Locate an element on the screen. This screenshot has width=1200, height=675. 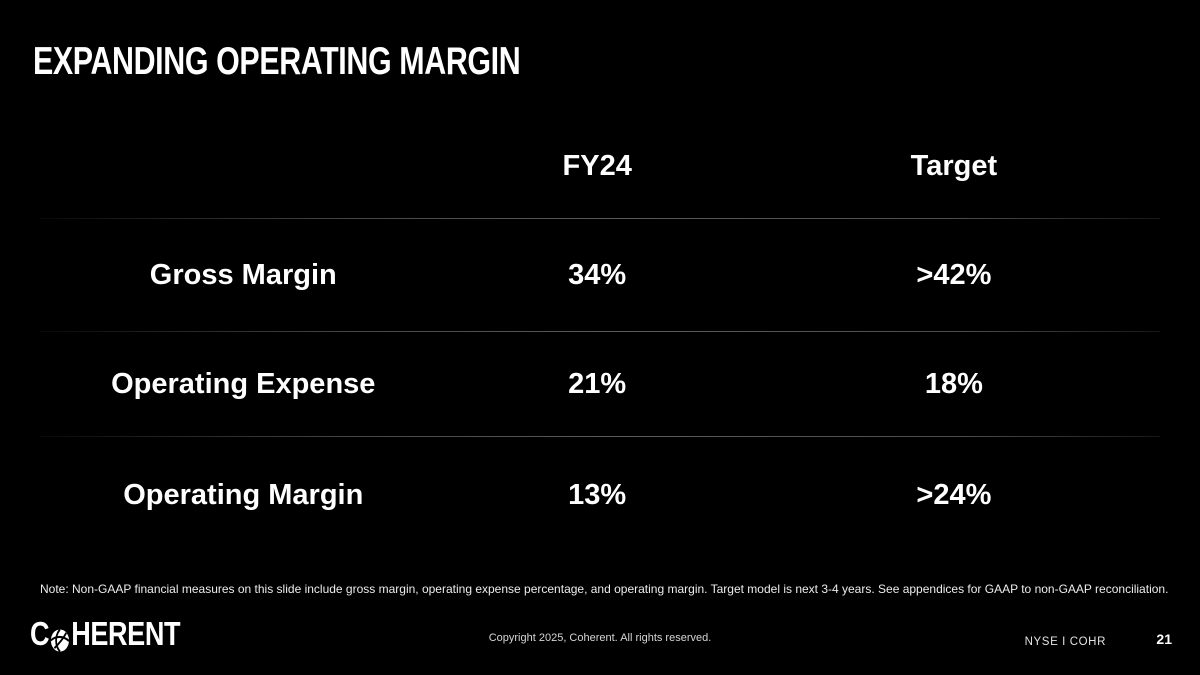
row-label: Gross Margin is located at coordinates (243, 274).